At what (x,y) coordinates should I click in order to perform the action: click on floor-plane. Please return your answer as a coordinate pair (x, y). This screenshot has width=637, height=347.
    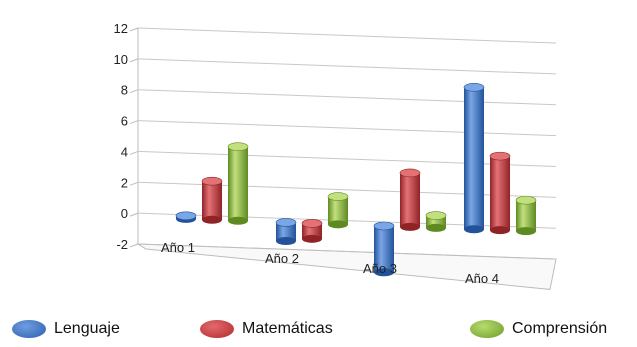
    Looking at the image, I should click on (346, 266).